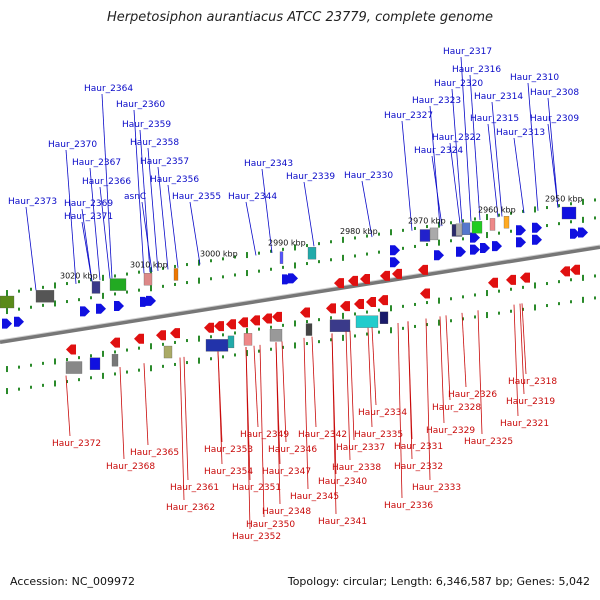  I want to click on reverse-gene-box, so click(115, 360).